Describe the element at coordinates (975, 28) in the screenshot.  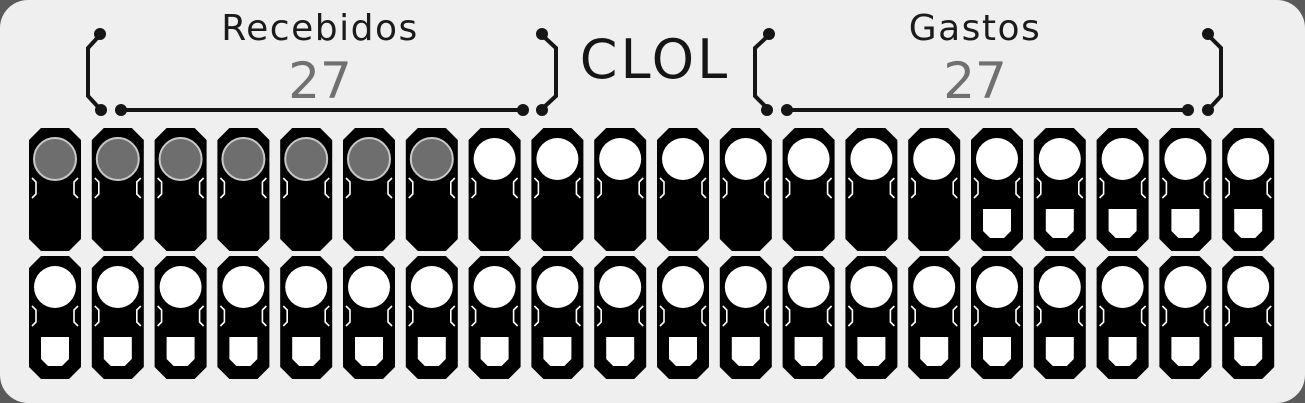
I see `spent-label: Gastos` at that location.